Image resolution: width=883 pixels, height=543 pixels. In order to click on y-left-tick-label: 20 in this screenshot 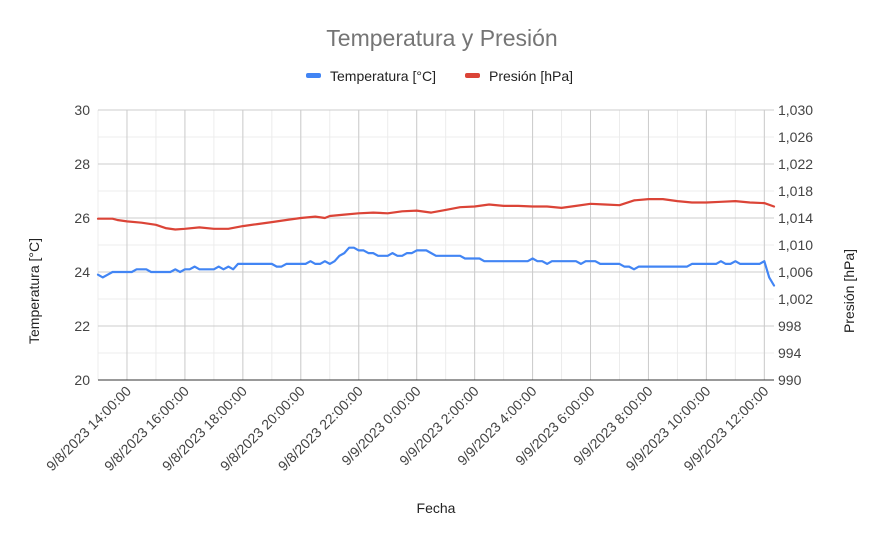, I will do `click(82, 380)`.